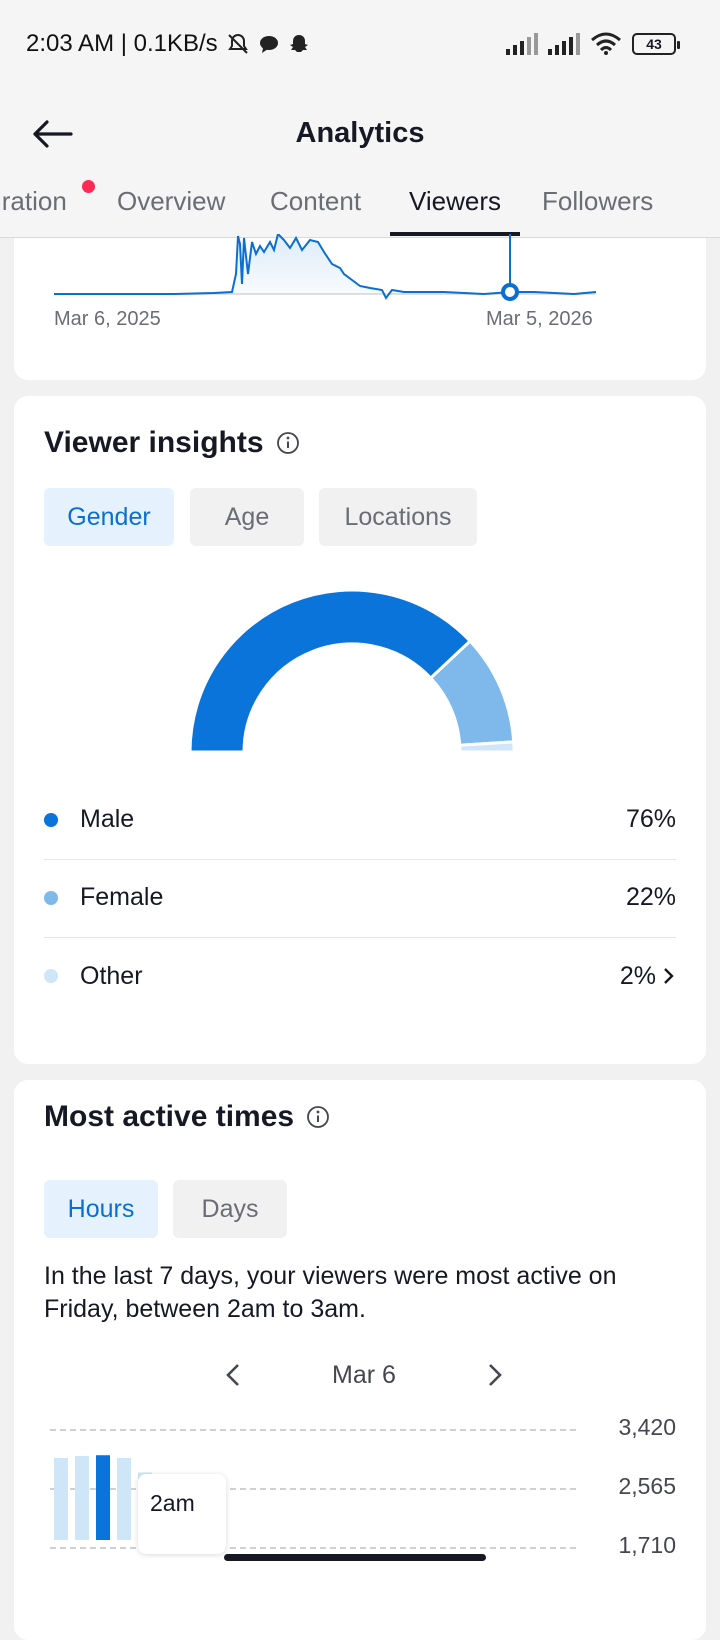  I want to click on tooltip-label: 2am, so click(172, 1503).